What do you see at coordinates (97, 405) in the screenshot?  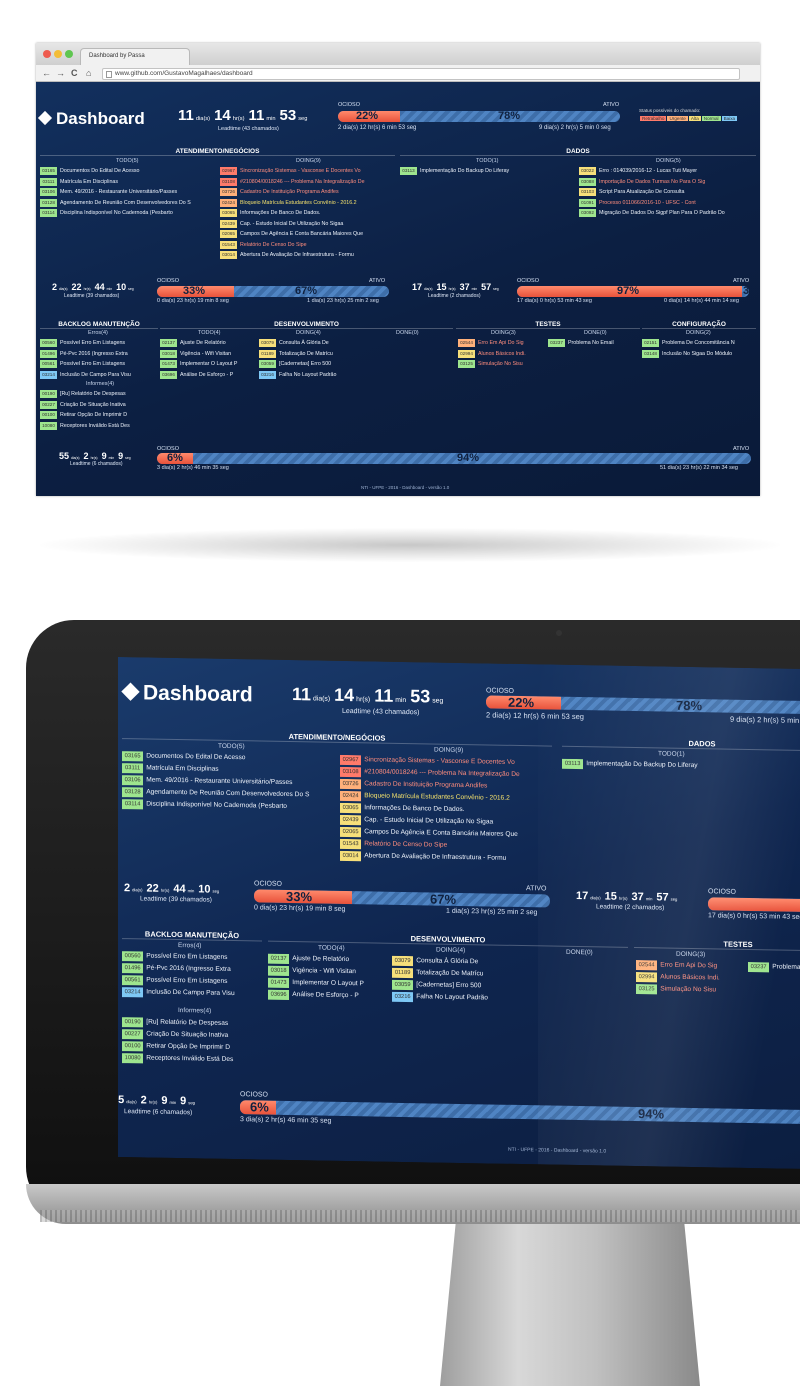 I see `ticket-row: 00227 Criação De Situação Inativa` at bounding box center [97, 405].